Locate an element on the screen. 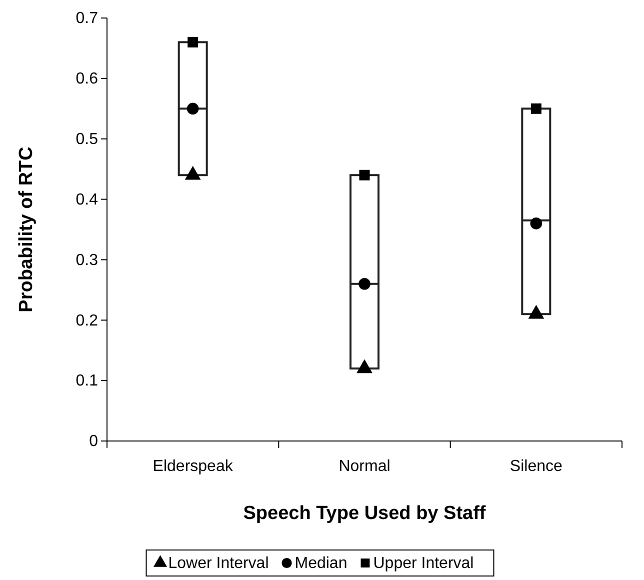 This screenshot has width=644, height=580. y-tick-label: 0.6 is located at coordinates (87, 79).